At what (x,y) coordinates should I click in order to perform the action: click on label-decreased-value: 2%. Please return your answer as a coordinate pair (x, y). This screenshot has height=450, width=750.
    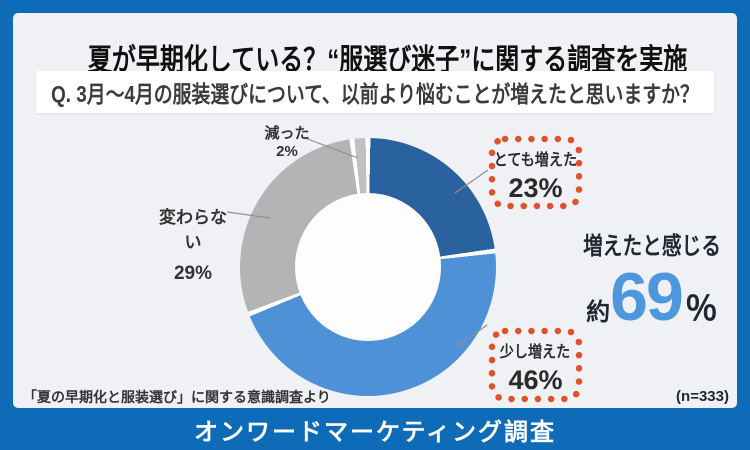
    Looking at the image, I should click on (287, 151).